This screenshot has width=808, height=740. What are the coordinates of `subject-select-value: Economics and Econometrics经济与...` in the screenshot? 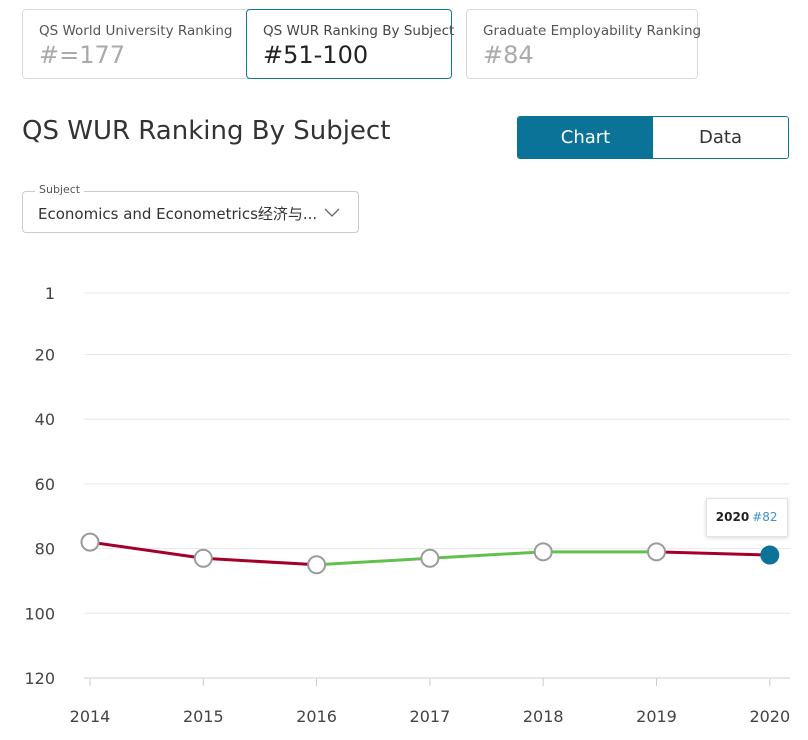 It's located at (178, 214).